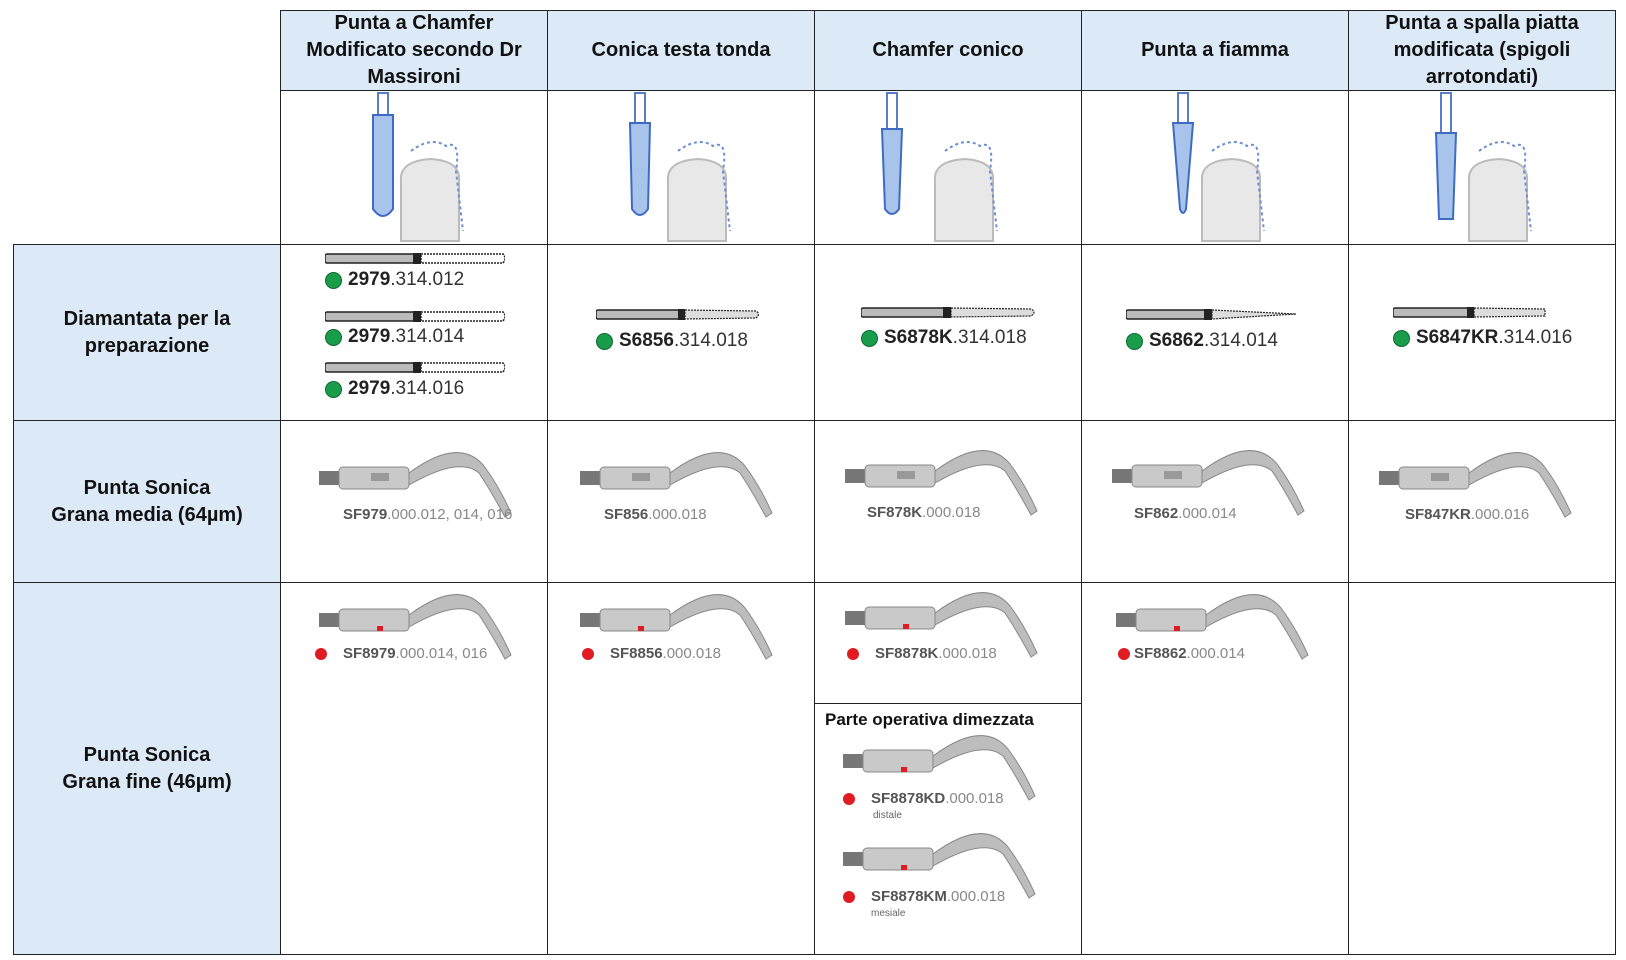  I want to click on sonic-medium-cell-col4: SF862.000.014, so click(1215, 501).